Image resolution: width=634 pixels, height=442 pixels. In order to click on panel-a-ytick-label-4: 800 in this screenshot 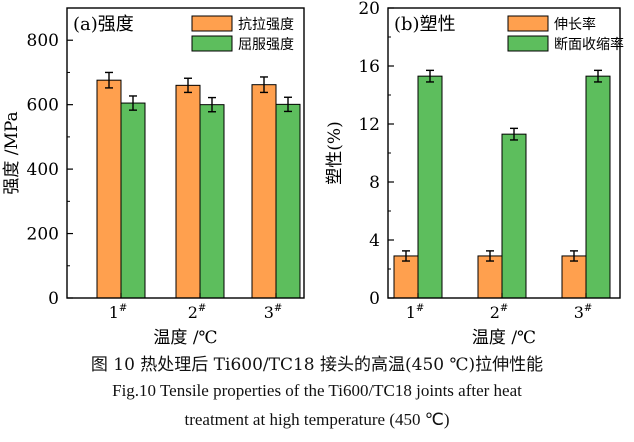, I will do `click(43, 41)`.